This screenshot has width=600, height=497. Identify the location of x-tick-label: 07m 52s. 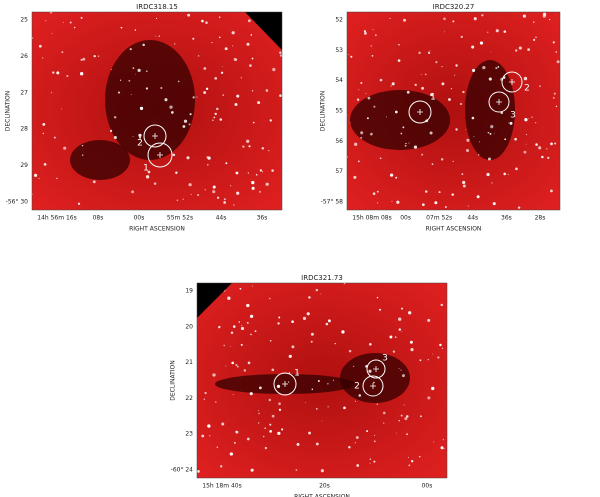
(439, 218).